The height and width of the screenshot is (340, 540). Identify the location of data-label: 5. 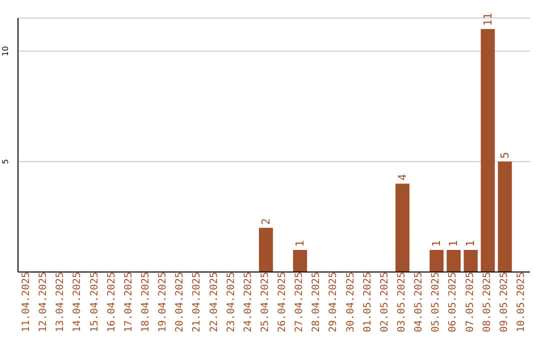
(505, 155).